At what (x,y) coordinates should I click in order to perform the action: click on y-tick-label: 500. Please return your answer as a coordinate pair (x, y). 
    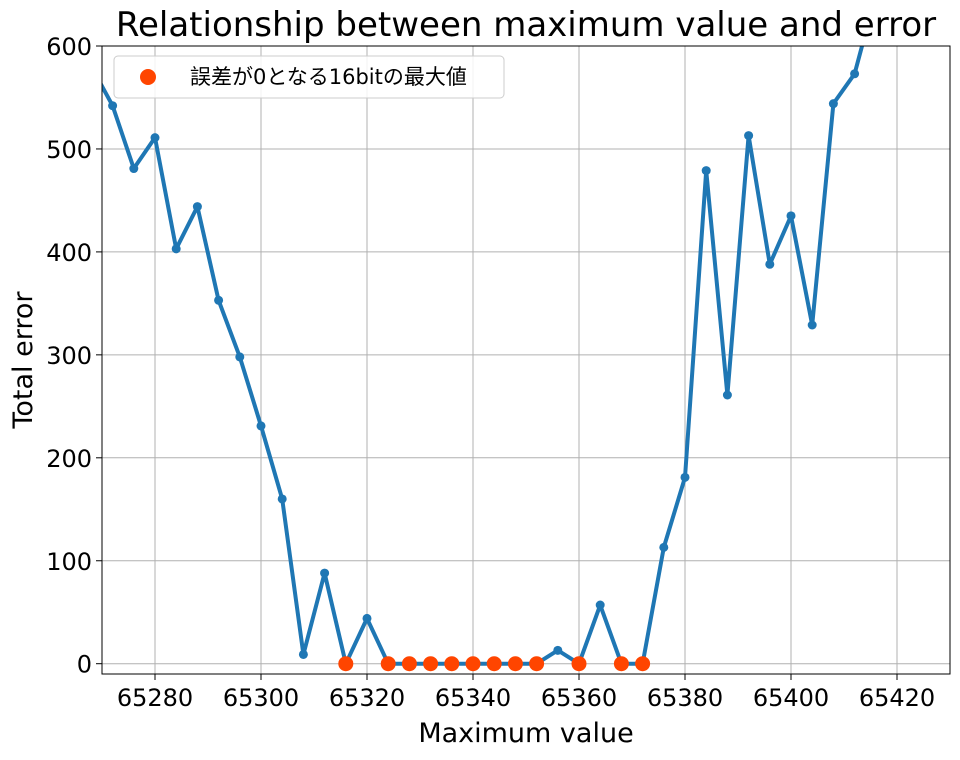
    Looking at the image, I should click on (69, 150).